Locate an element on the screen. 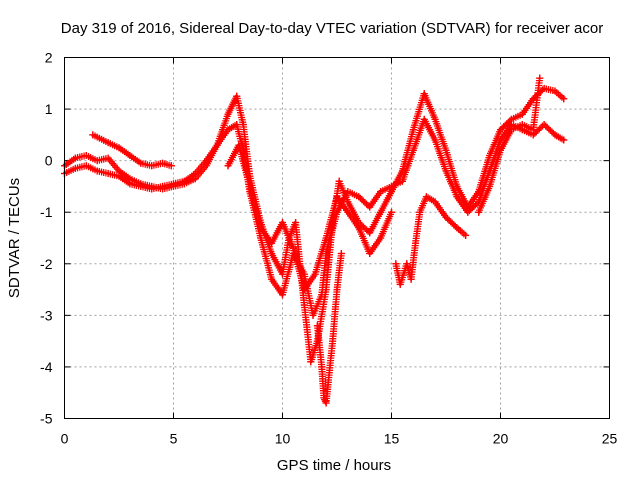 The image size is (640, 480). series-markers is located at coordinates (431, 240).